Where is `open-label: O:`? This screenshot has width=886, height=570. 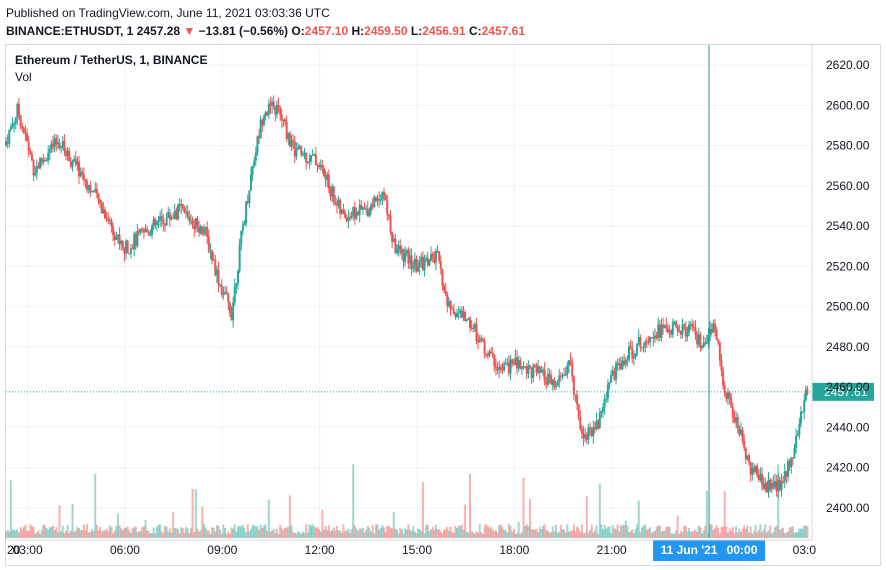 open-label: O: is located at coordinates (298, 31).